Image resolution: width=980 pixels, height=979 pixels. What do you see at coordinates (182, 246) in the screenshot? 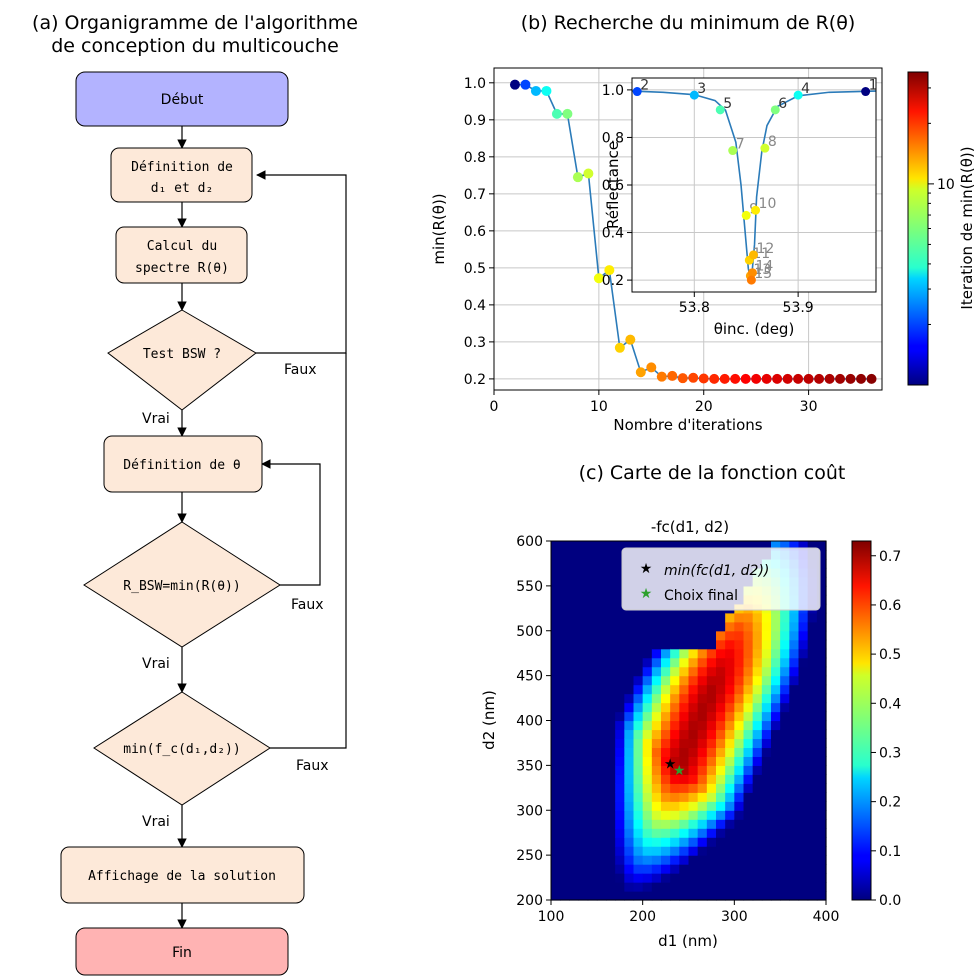
I see `compute-spectrum-label-1: Calcul du` at bounding box center [182, 246].